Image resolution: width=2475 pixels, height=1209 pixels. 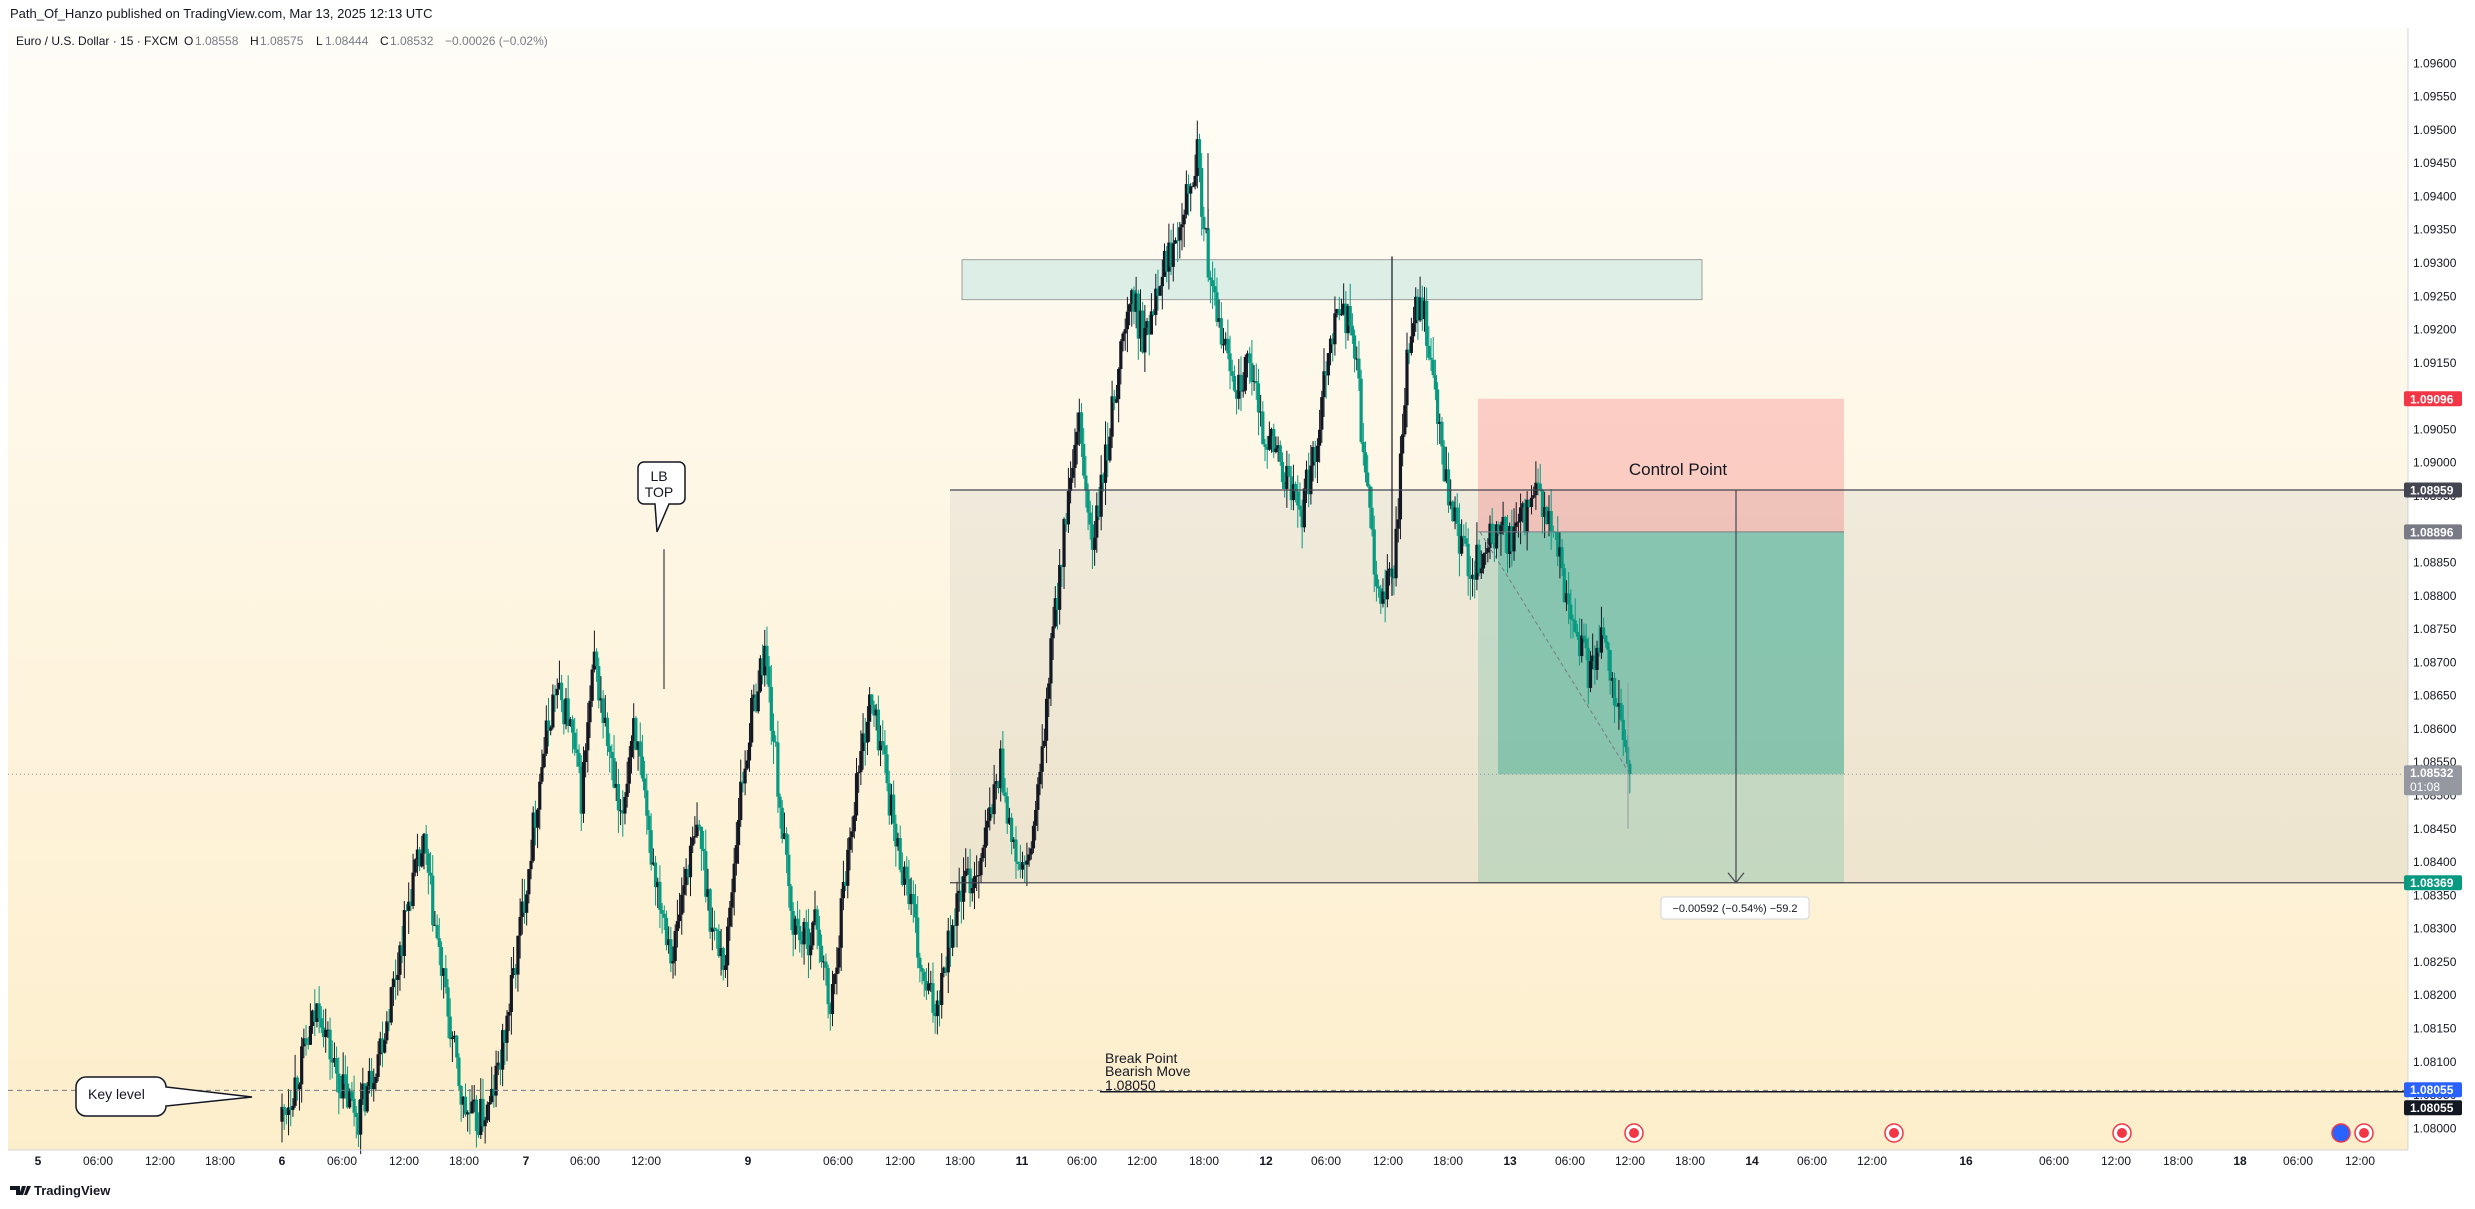 I want to click on lb-top-callout: LB TOP, so click(x=661, y=497).